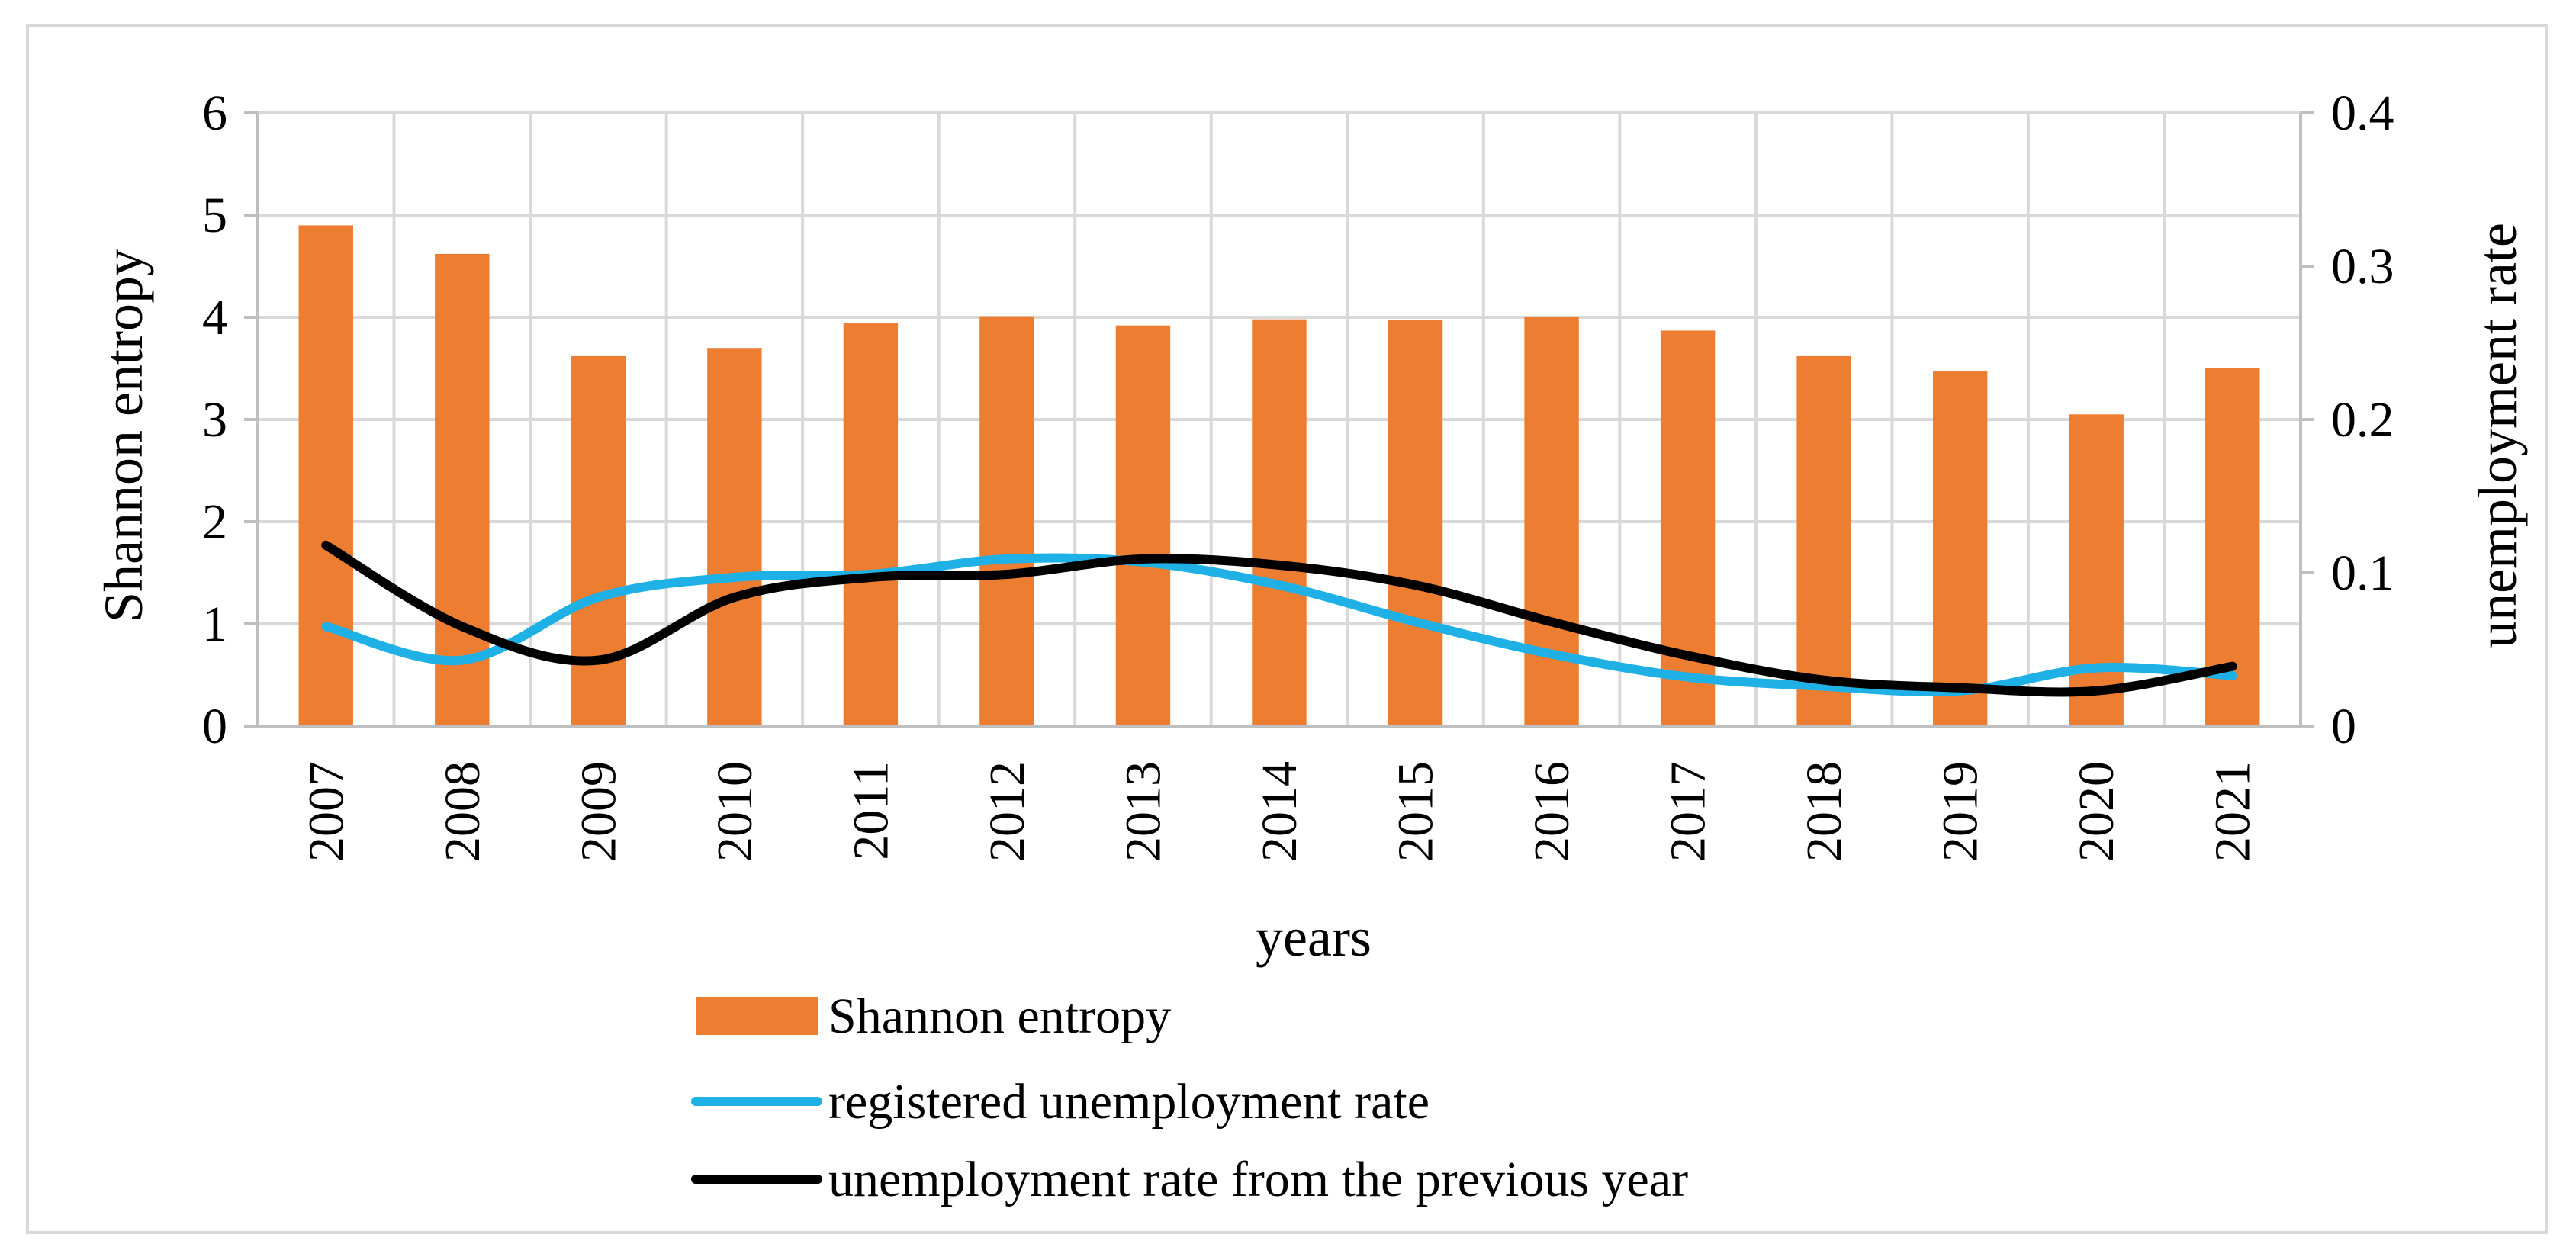 This screenshot has width=2576, height=1260. I want to click on x-tick-label: 2007, so click(326, 811).